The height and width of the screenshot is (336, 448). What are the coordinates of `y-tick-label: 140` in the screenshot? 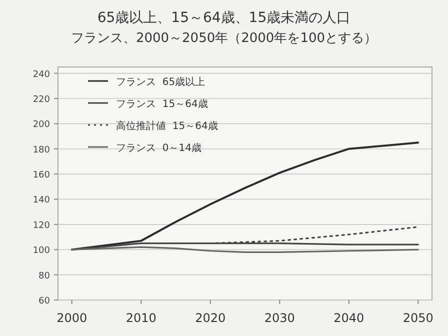 It's located at (41, 201).